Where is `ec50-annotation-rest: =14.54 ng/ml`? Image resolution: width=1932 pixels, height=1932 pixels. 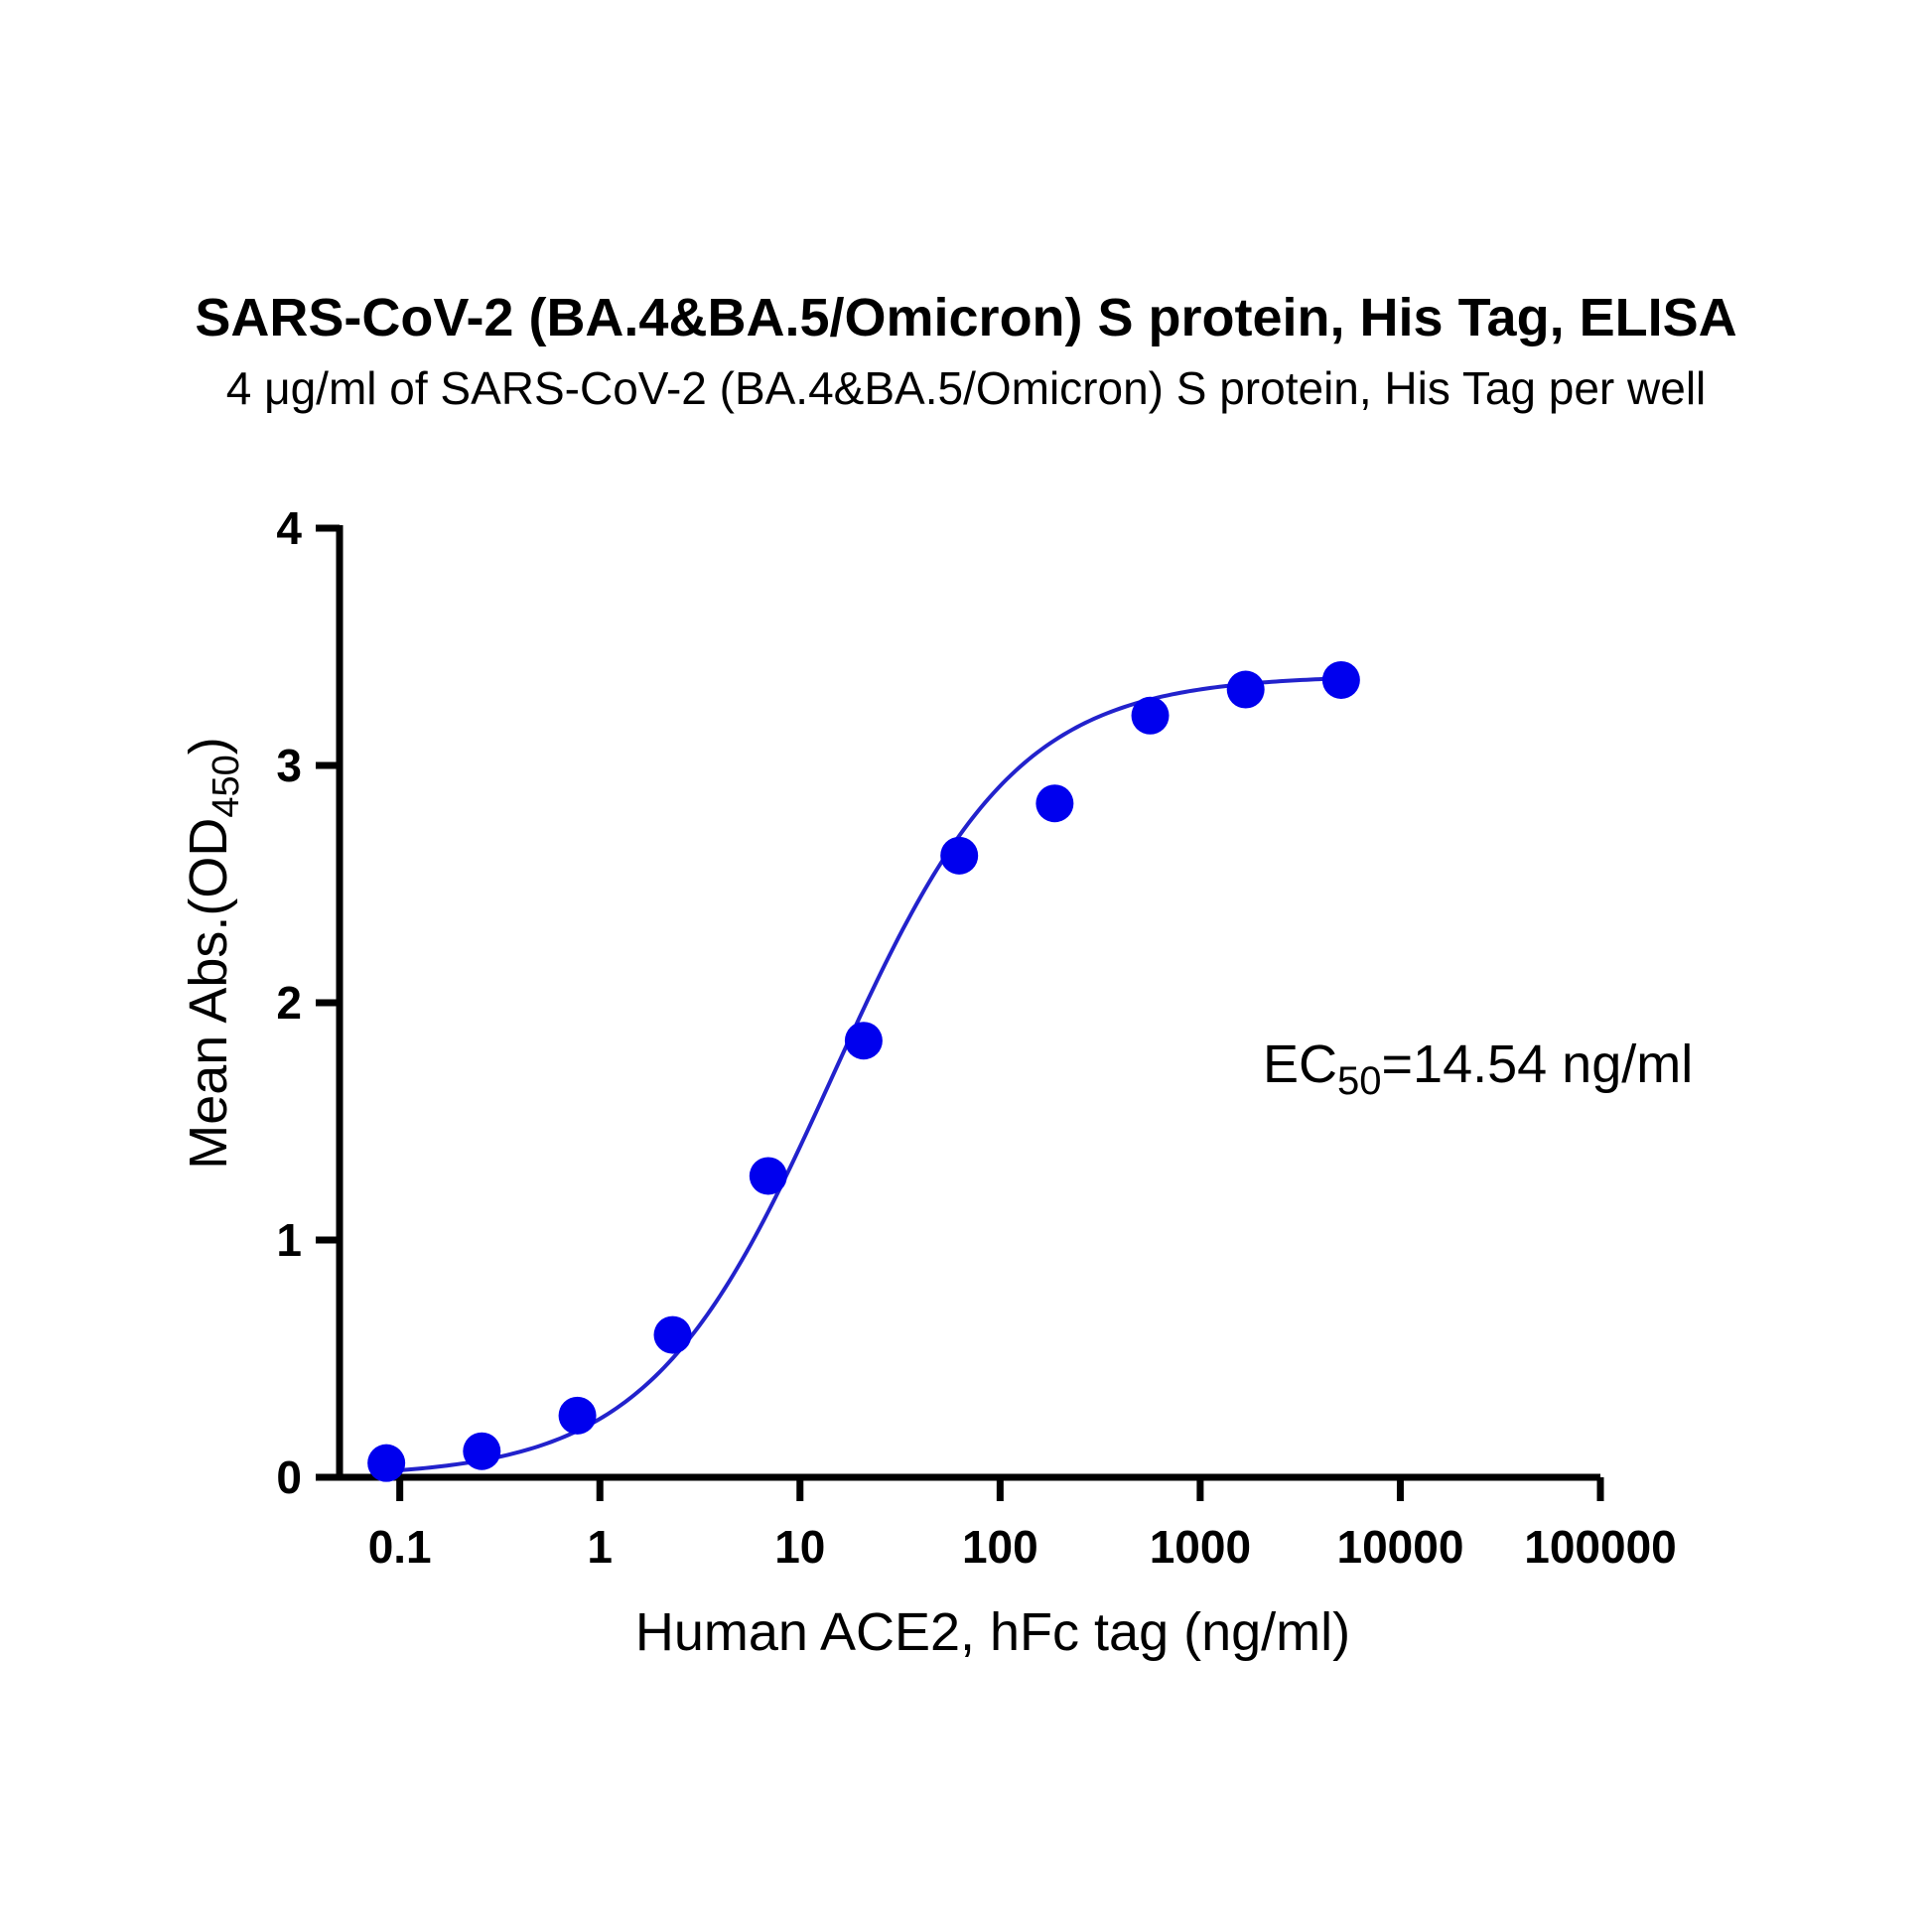 ec50-annotation-rest: =14.54 ng/ml is located at coordinates (1538, 1064).